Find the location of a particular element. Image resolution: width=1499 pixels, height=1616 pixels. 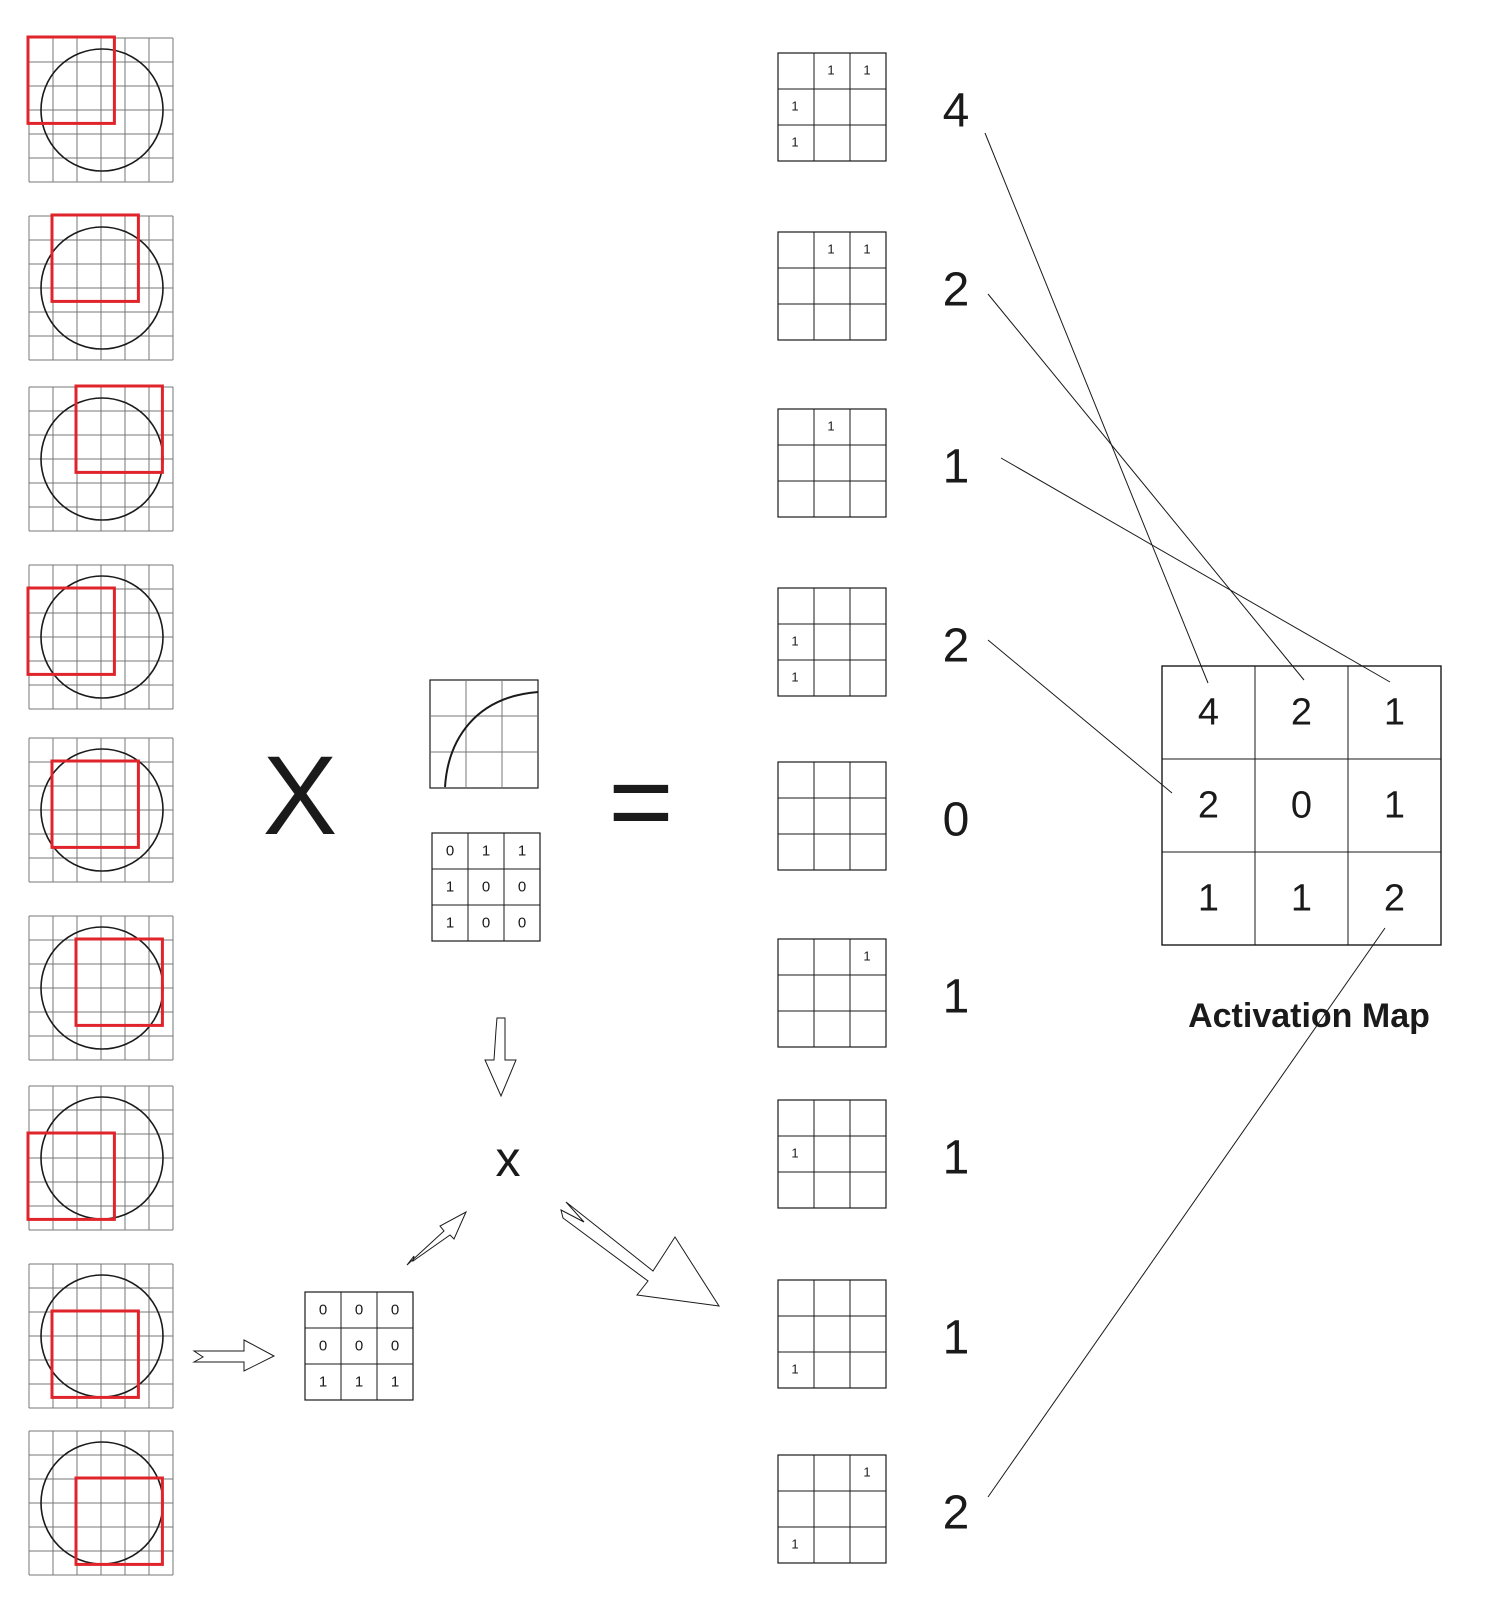

product-grid: 0 is located at coordinates (873, 816).